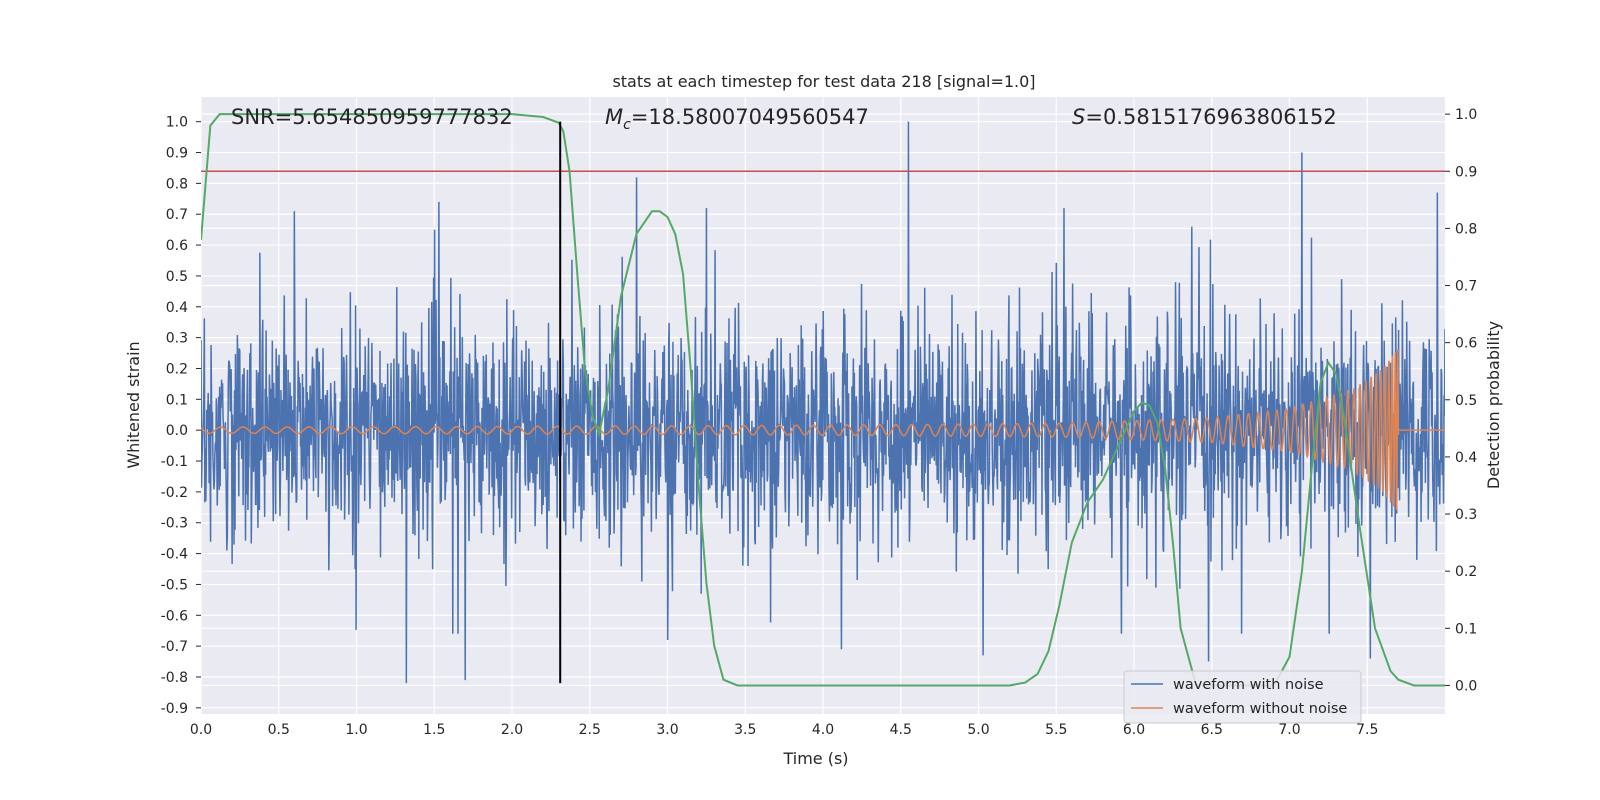 This screenshot has width=1600, height=800. What do you see at coordinates (177, 400) in the screenshot?
I see `y-tick-label: 0.1` at bounding box center [177, 400].